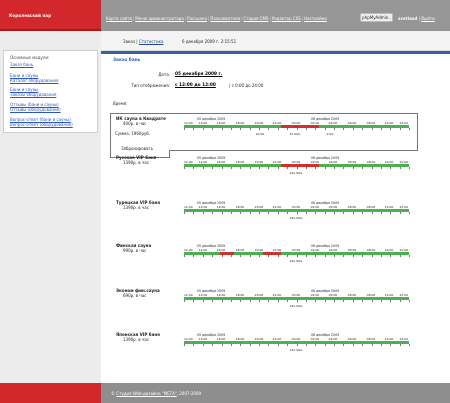 The image size is (450, 403). I want to click on sidebar-item-faq-equipment: Вопрос-ответ (оборудование), so click(41, 124).